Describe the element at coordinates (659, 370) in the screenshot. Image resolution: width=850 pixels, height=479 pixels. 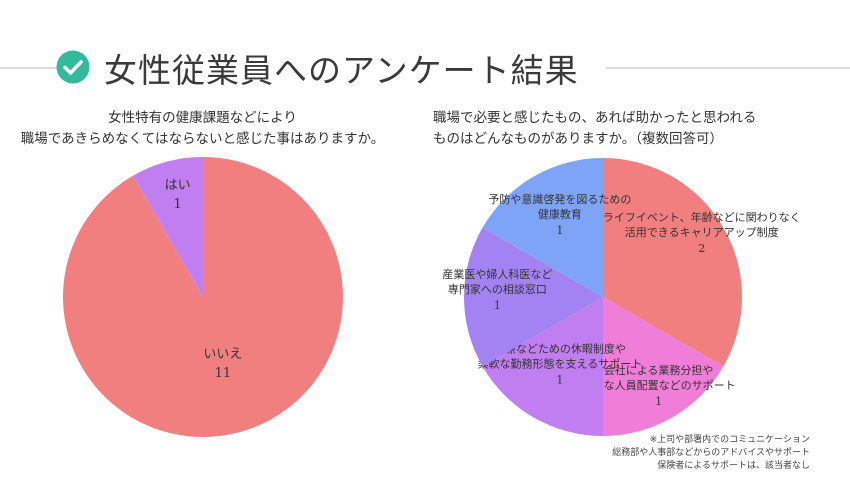
I see `slice-category-label: 会社による業務分担や` at that location.